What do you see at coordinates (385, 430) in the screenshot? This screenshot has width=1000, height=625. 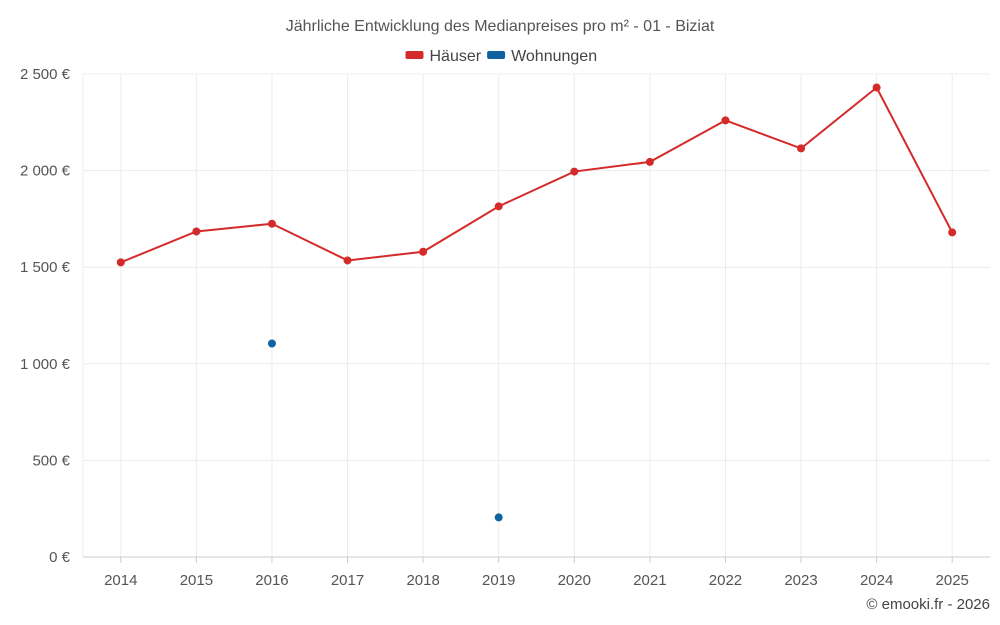 I see `series-wohnungen` at bounding box center [385, 430].